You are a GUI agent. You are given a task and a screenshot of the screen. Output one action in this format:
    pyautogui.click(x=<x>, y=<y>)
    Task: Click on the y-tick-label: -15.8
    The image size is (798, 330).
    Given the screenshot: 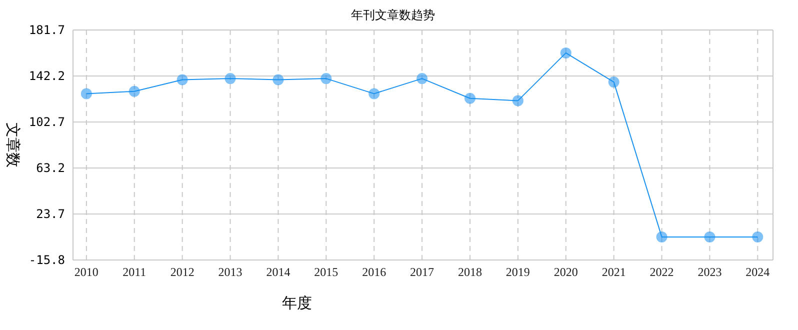 What is the action you would take?
    pyautogui.click(x=46, y=260)
    